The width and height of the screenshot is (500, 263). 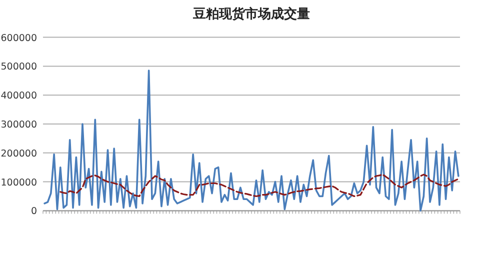 What do you see at coordinates (260, 186) in the screenshot?
I see `line-series` at bounding box center [260, 186].